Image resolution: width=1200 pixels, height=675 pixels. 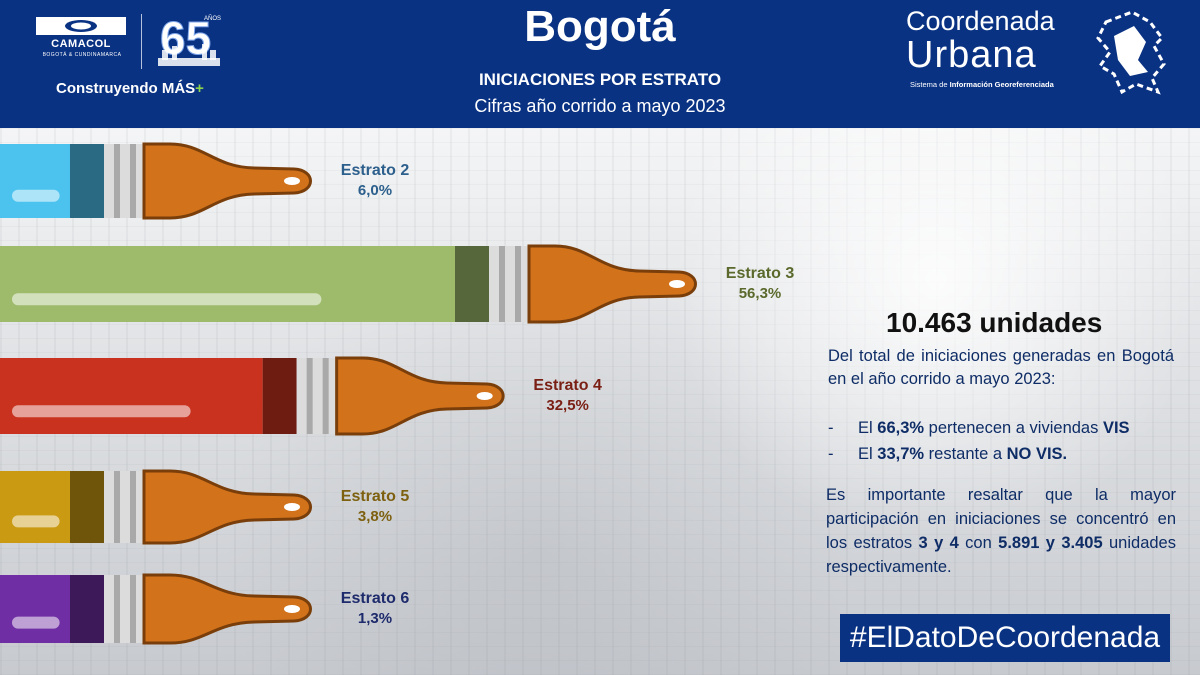 What do you see at coordinates (81, 26) in the screenshot?
I see `camacol-logo-icon` at bounding box center [81, 26].